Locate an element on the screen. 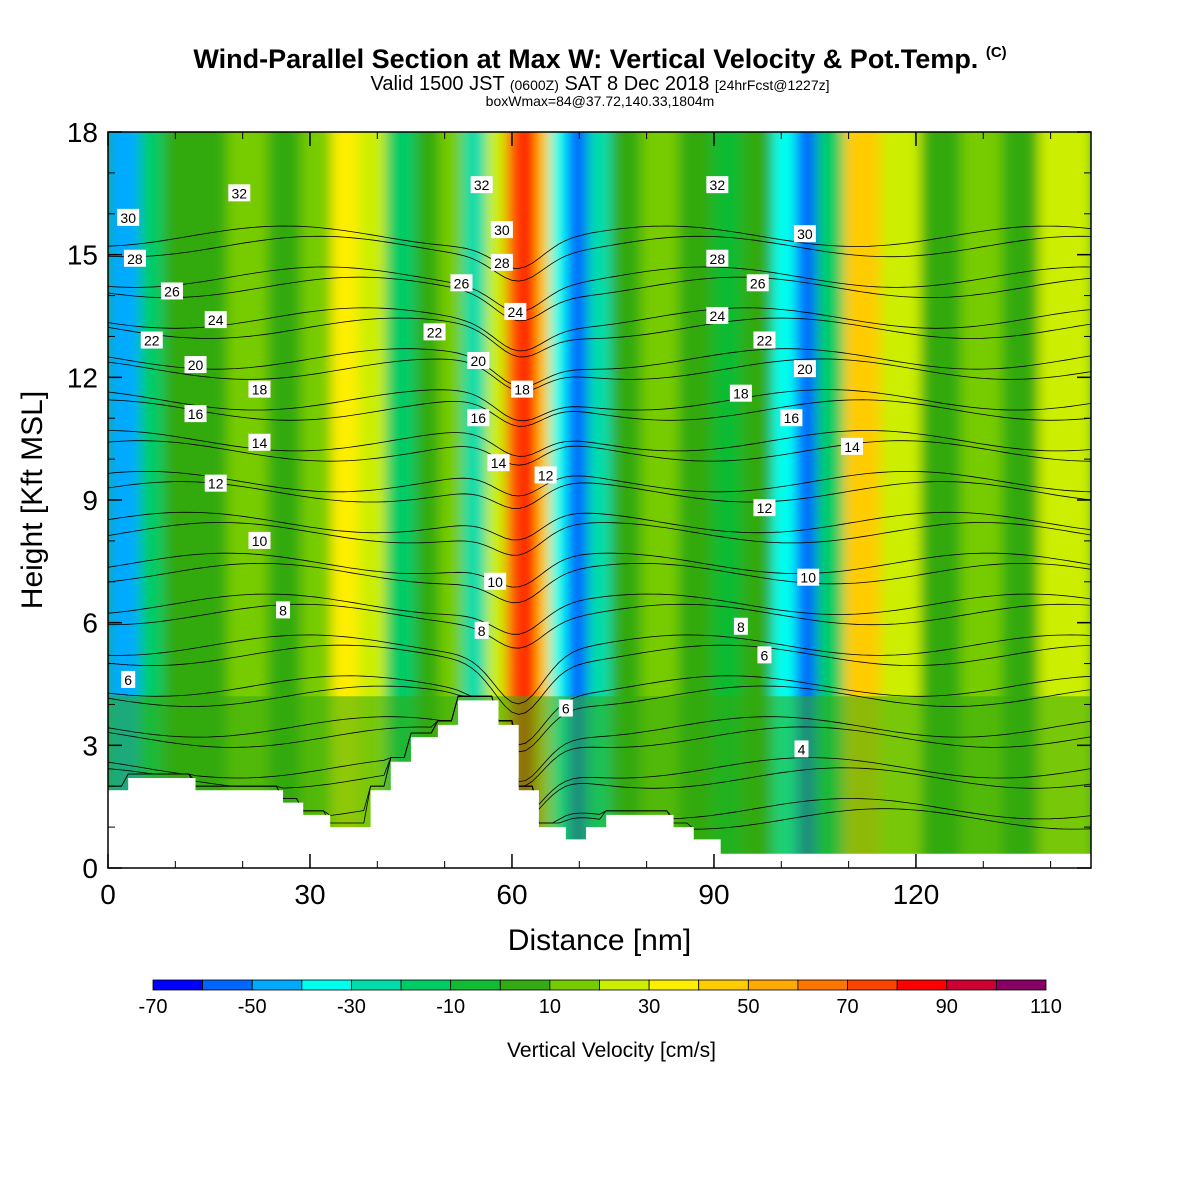 The image size is (1200, 1200). forecast-info: [24hrFcst@1227z] is located at coordinates (772, 85).